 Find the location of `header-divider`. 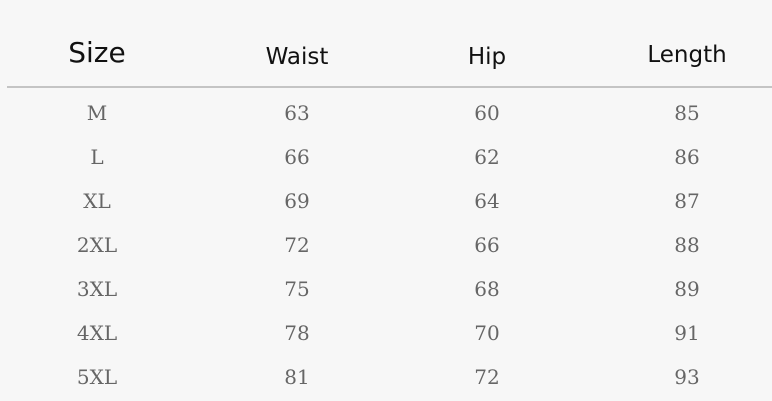

header-divider is located at coordinates (389, 87).